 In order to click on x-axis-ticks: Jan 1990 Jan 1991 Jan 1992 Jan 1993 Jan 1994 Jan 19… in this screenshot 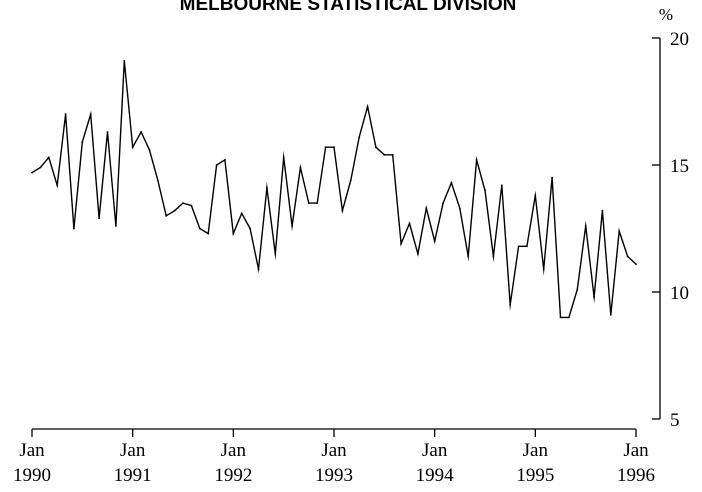, I will do `click(334, 457)`.